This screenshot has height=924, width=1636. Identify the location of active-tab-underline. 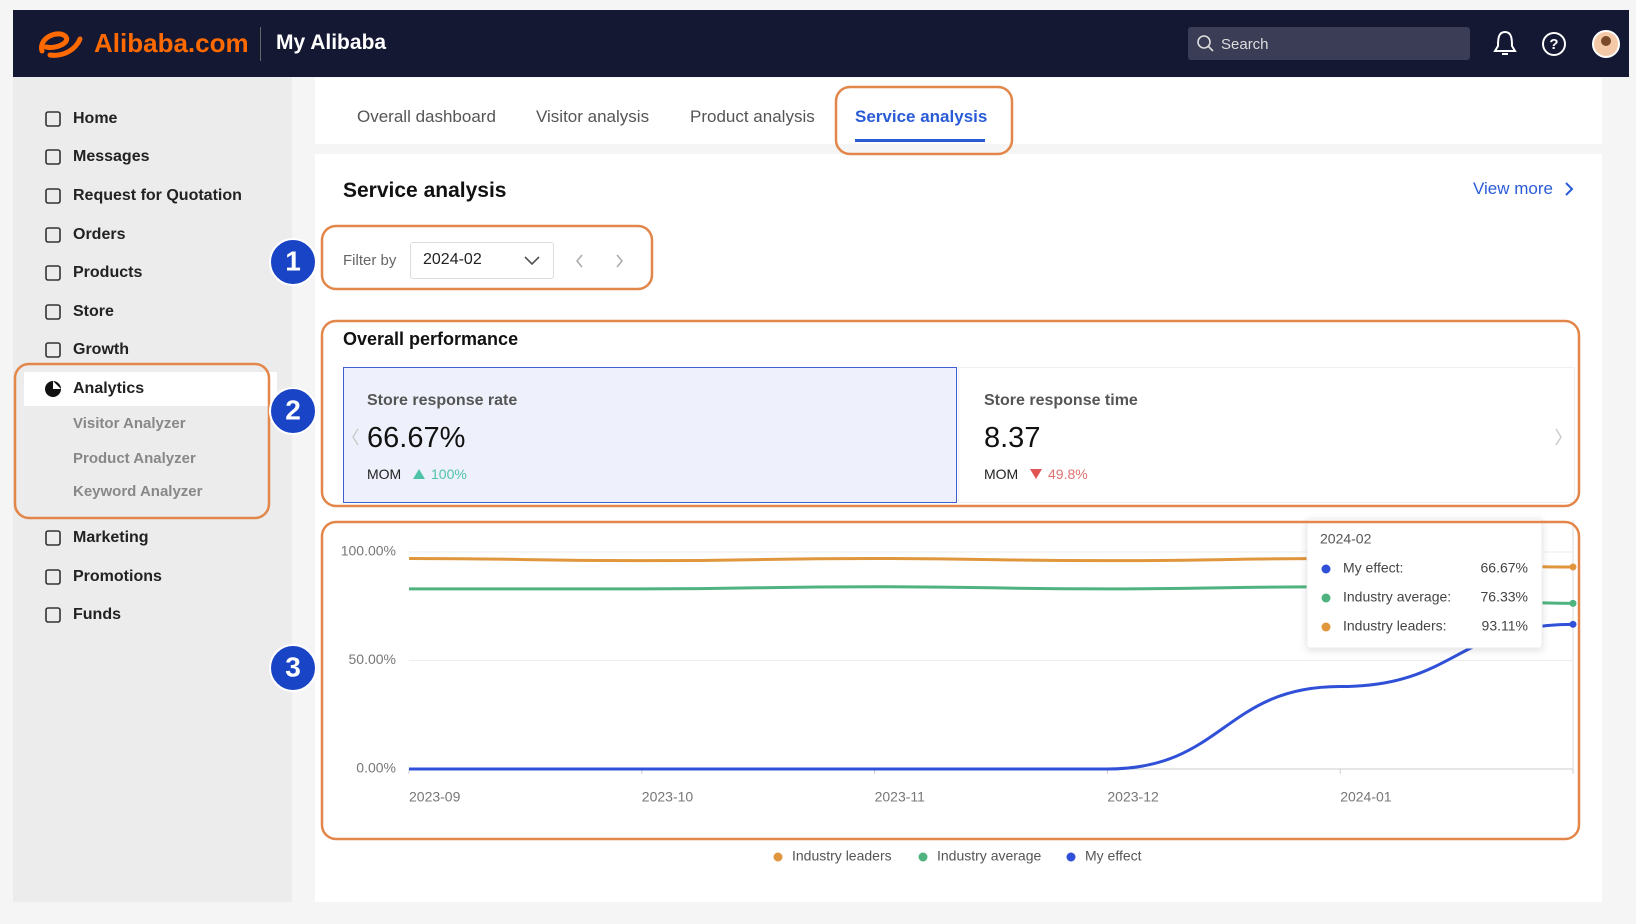
(920, 140).